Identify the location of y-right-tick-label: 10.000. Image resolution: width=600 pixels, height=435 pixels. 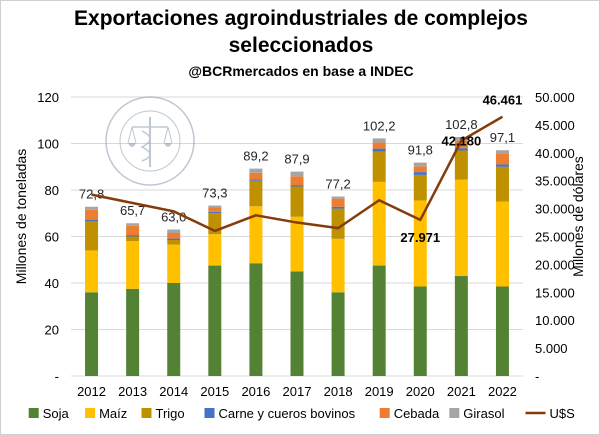
(555, 320).